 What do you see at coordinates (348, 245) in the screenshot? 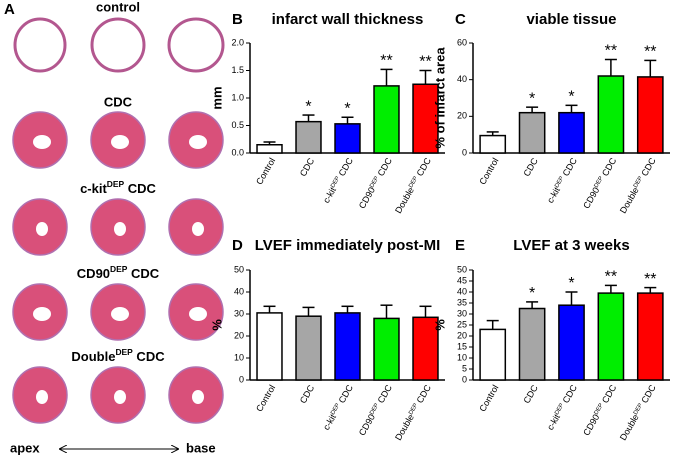
I see `chart-title: LVEF immediately post-MI` at bounding box center [348, 245].